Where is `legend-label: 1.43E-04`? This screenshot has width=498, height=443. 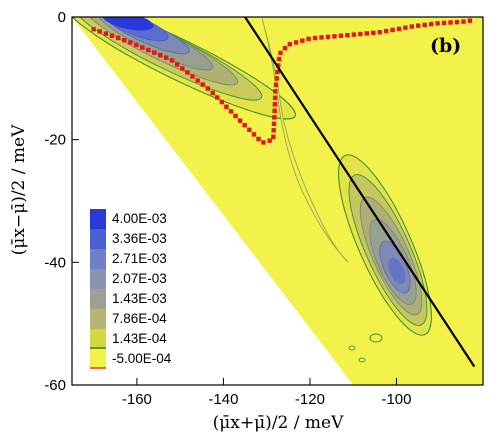 legend-label: 1.43E-04 is located at coordinates (139, 338).